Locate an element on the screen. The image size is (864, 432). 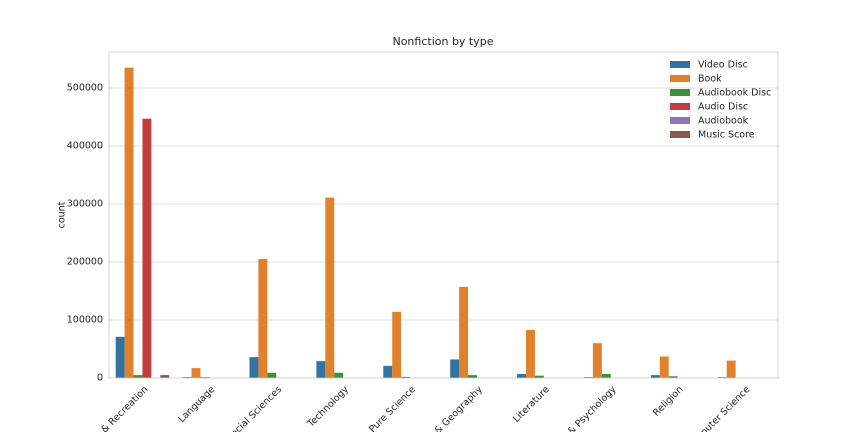
y-tick-label: 100000 is located at coordinates (85, 319).